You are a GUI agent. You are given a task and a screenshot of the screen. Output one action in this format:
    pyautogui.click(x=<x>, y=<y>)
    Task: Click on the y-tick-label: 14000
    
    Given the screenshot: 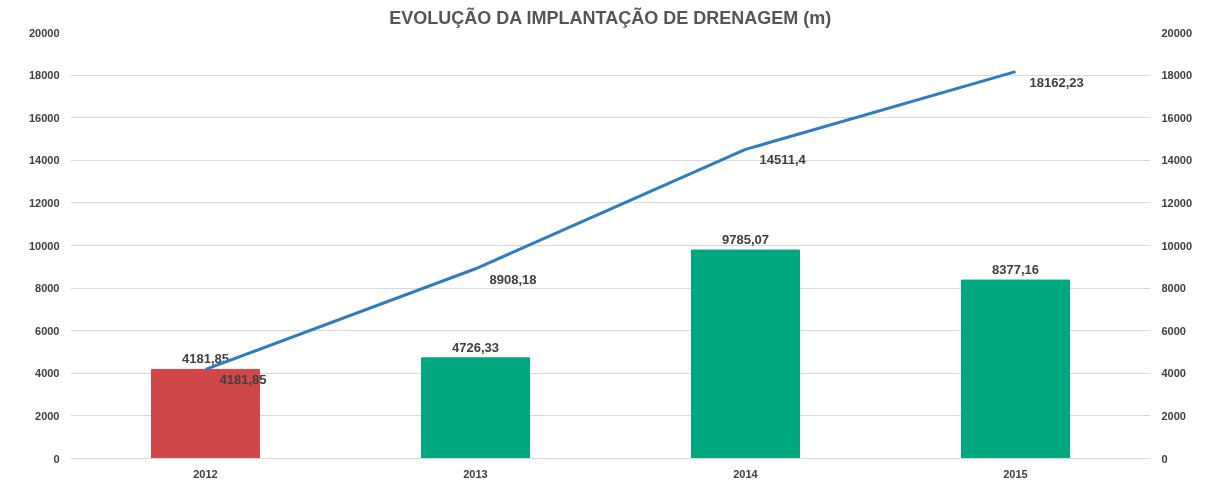 What is the action you would take?
    pyautogui.click(x=44, y=160)
    